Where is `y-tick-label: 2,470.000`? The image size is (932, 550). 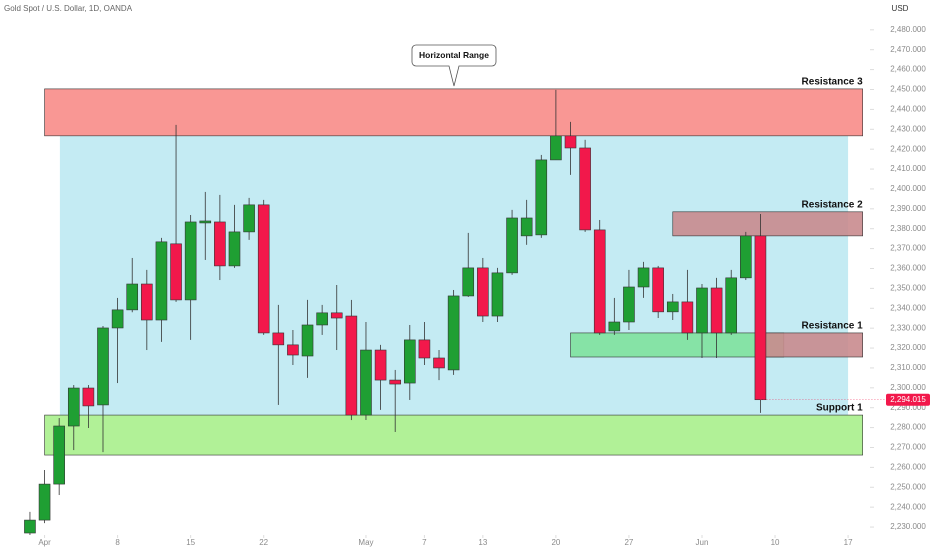
y-tick-label: 2,470.000 is located at coordinates (908, 49).